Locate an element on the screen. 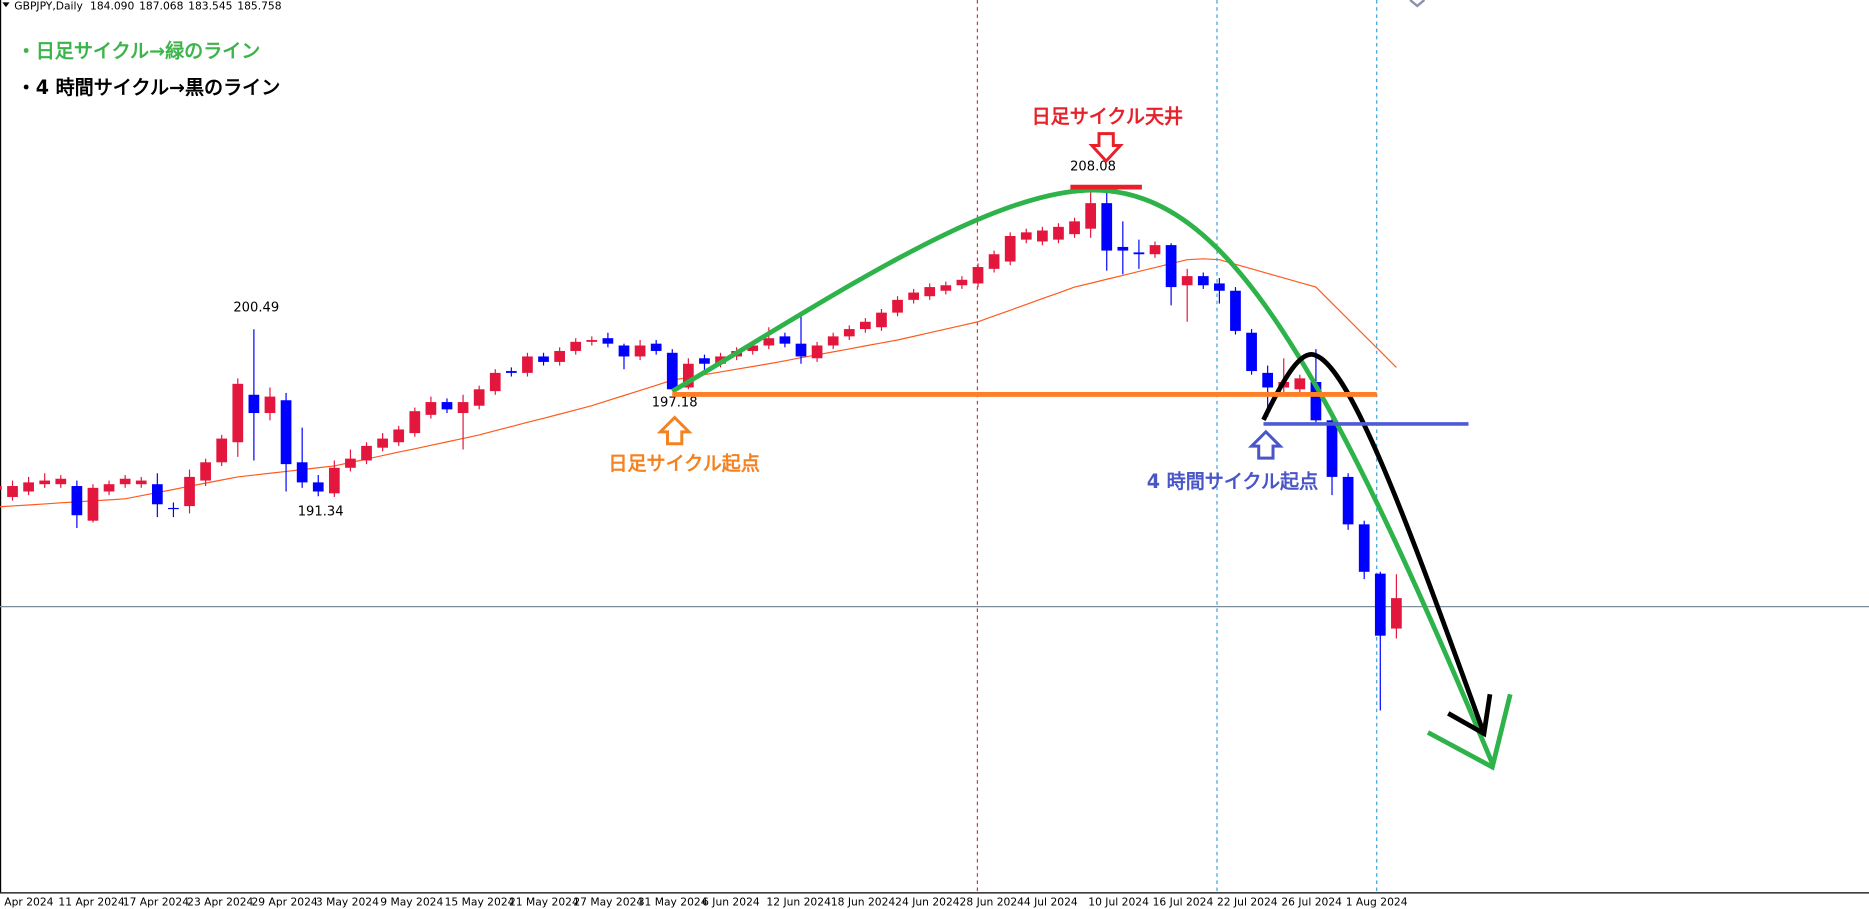 This screenshot has width=1869, height=909. menu-triangle is located at coordinates (6, 5).